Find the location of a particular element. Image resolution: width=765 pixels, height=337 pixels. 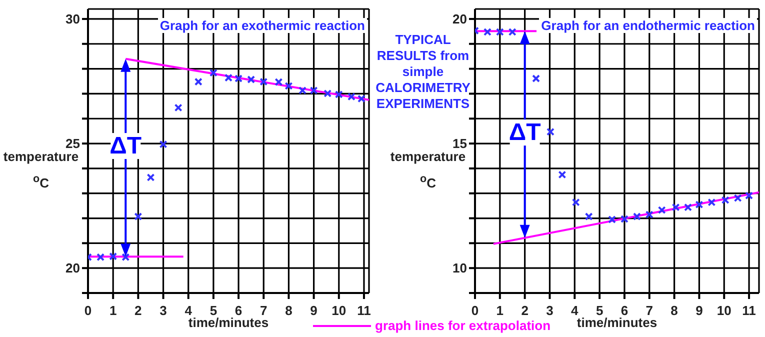

text: TYPICAL RESULTS from simple CALORIMETRY EXPERIMENTS is located at coordinates (423, 72).